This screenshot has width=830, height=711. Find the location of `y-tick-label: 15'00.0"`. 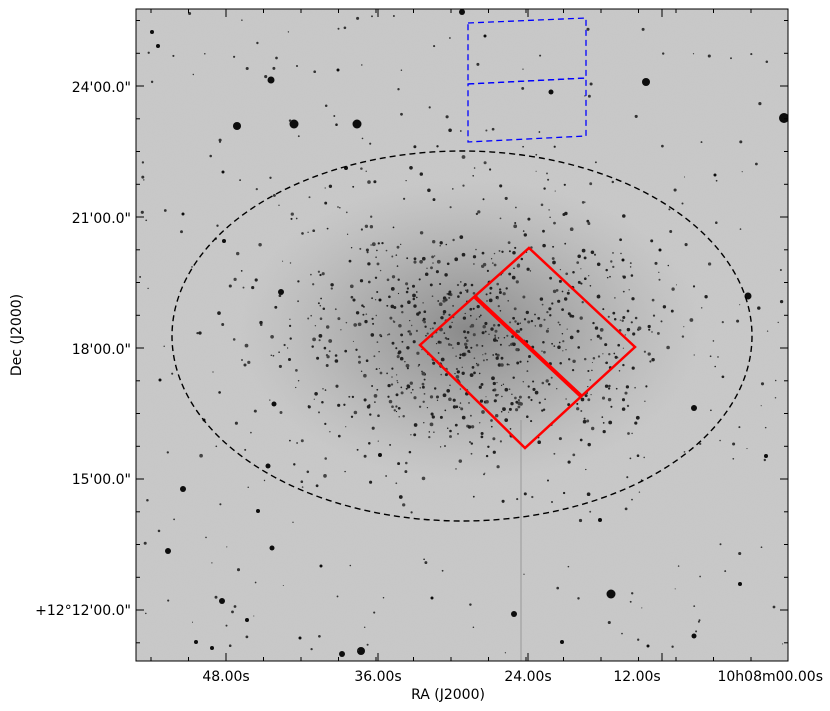

y-tick-label: 15'00.0" is located at coordinates (101, 480).